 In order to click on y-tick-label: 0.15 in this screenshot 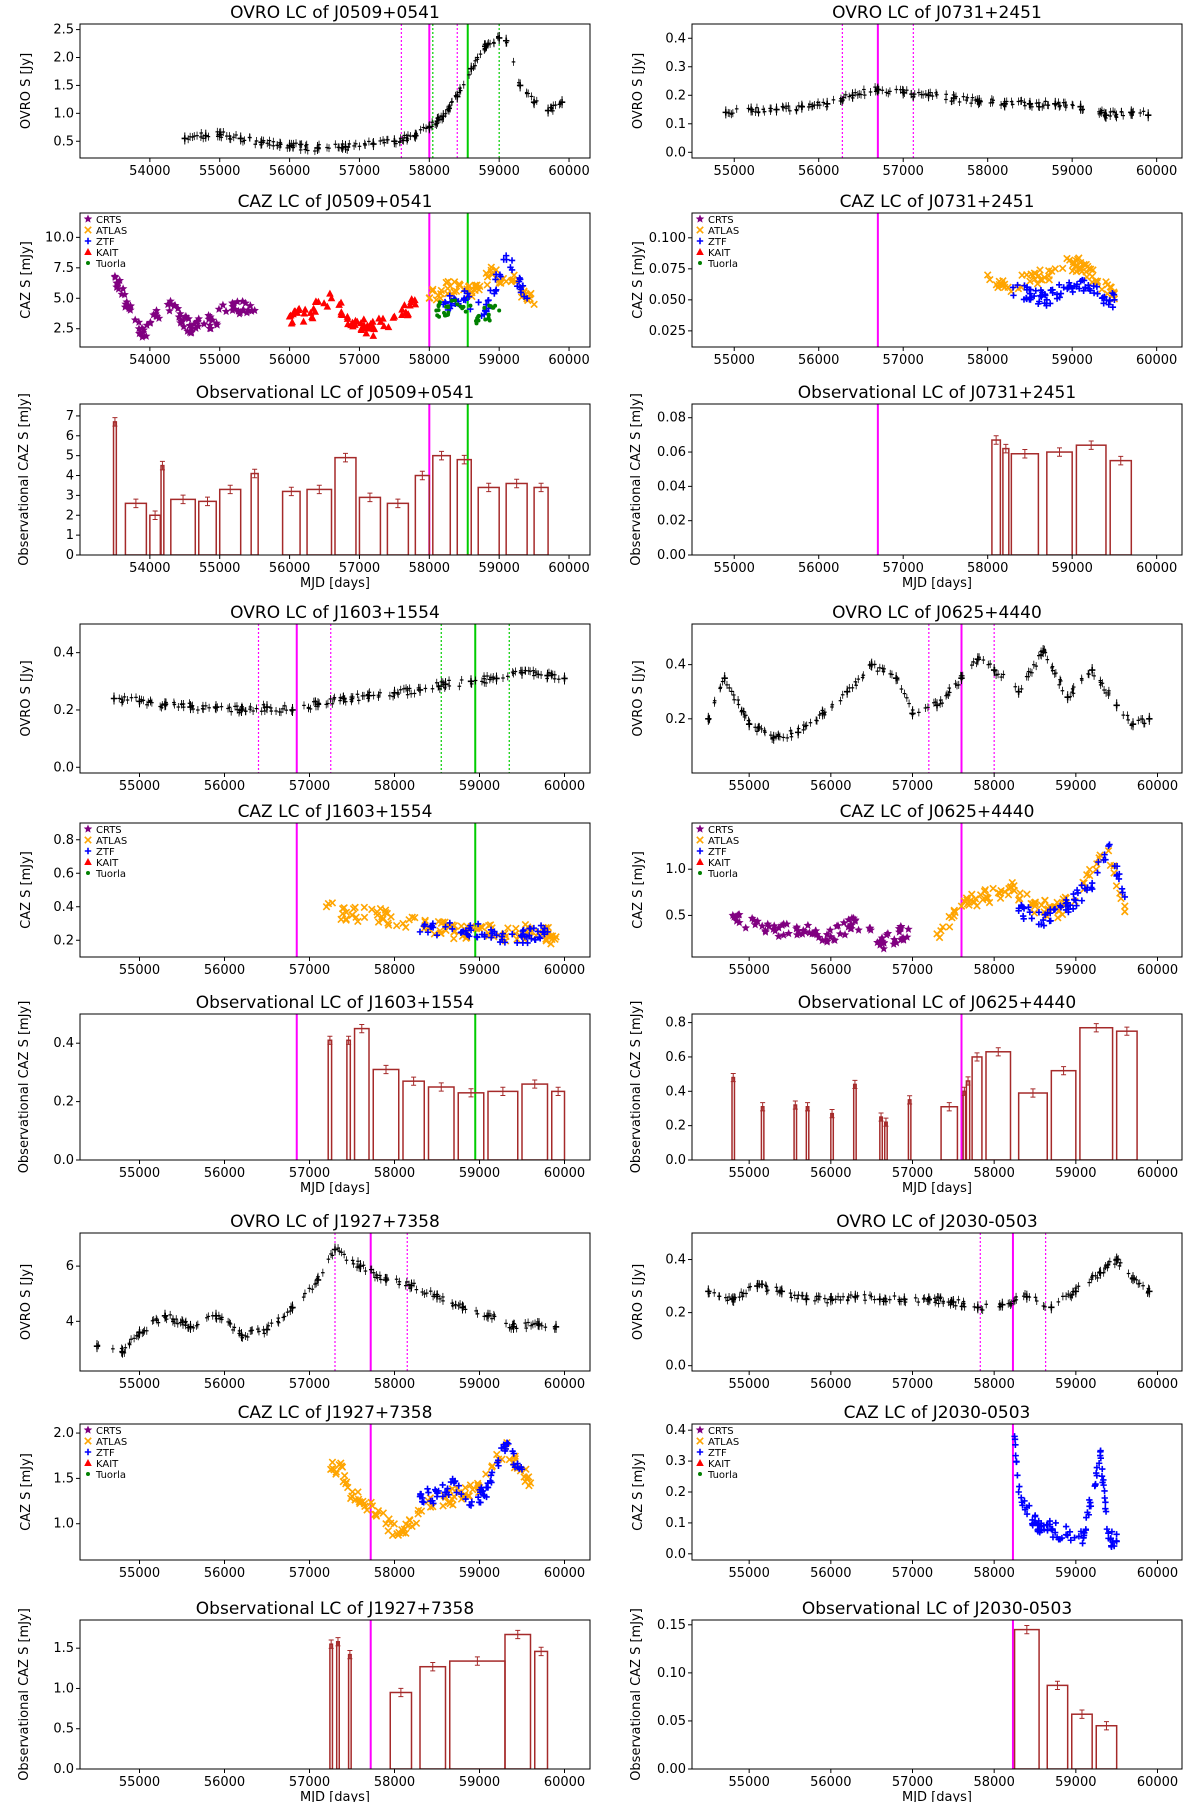, I will do `click(671, 1625)`.